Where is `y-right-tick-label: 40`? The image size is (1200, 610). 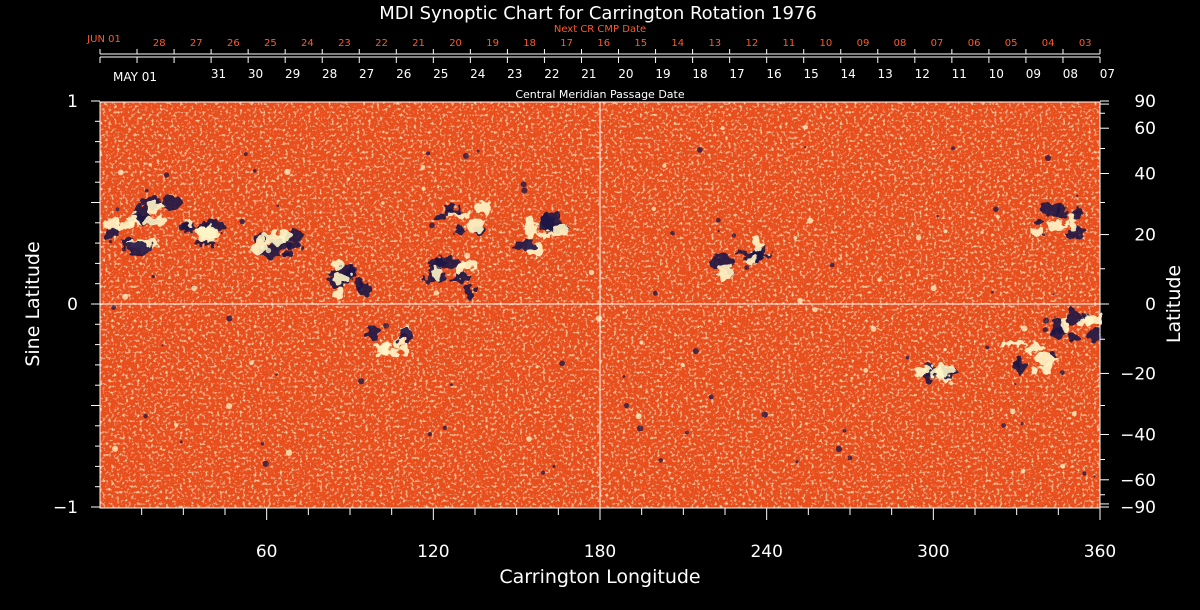
y-right-tick-label: 40 is located at coordinates (1145, 175).